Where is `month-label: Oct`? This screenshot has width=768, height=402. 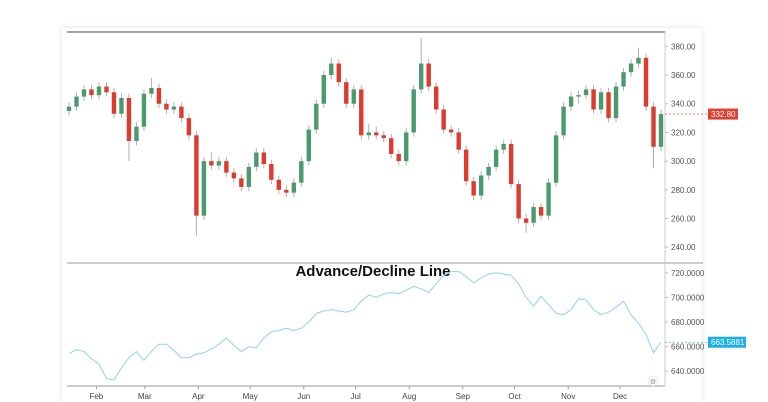
month-label: Oct is located at coordinates (514, 396).